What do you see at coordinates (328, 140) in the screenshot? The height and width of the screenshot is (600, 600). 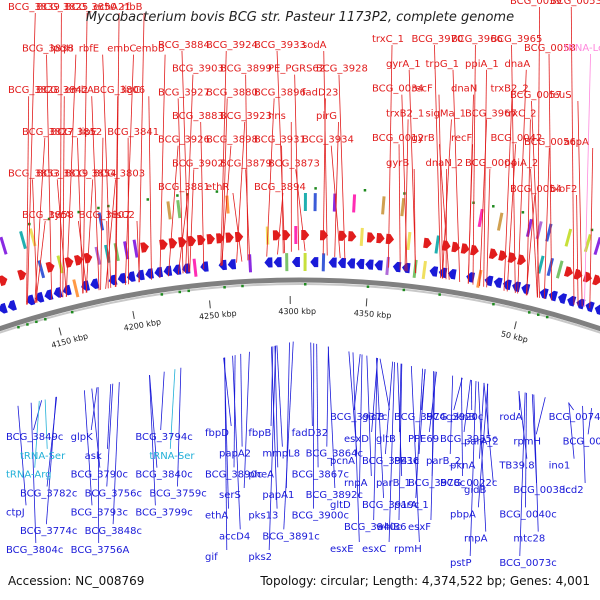 I see `gene-label: BCG_3934` at bounding box center [328, 140].